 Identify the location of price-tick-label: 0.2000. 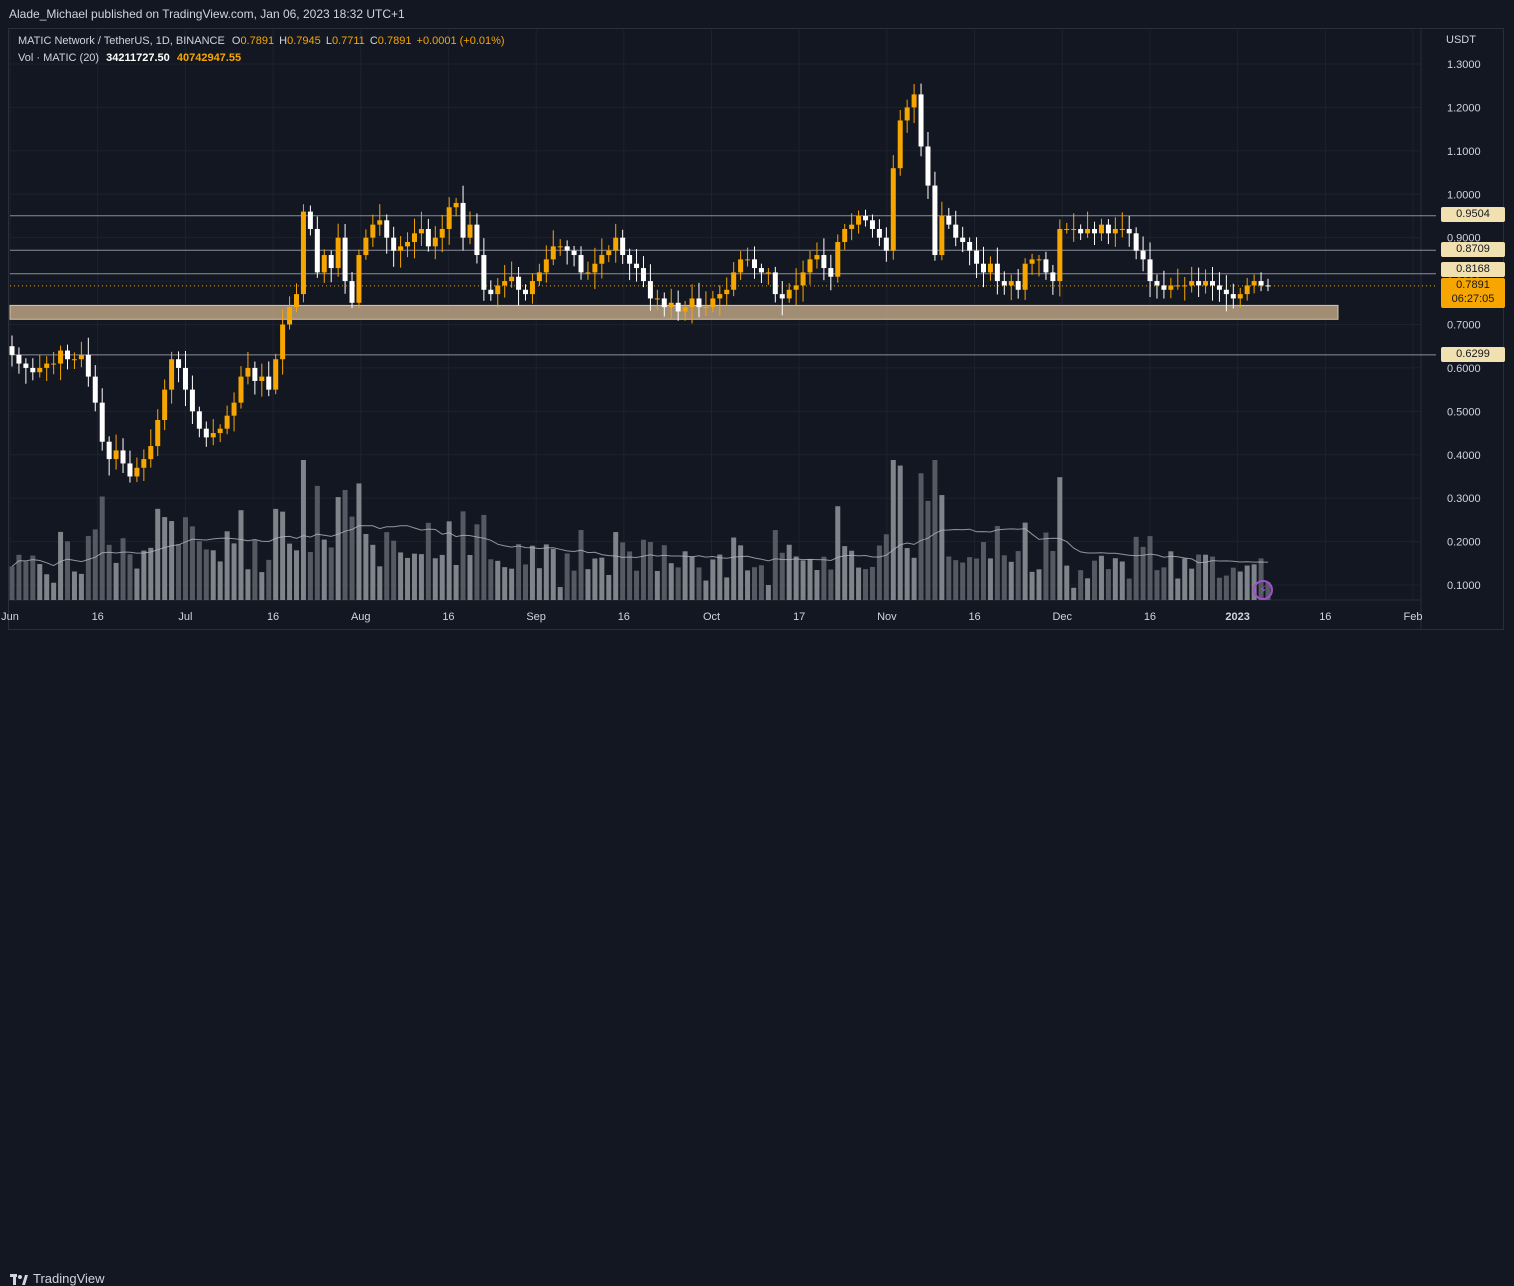
(1464, 543).